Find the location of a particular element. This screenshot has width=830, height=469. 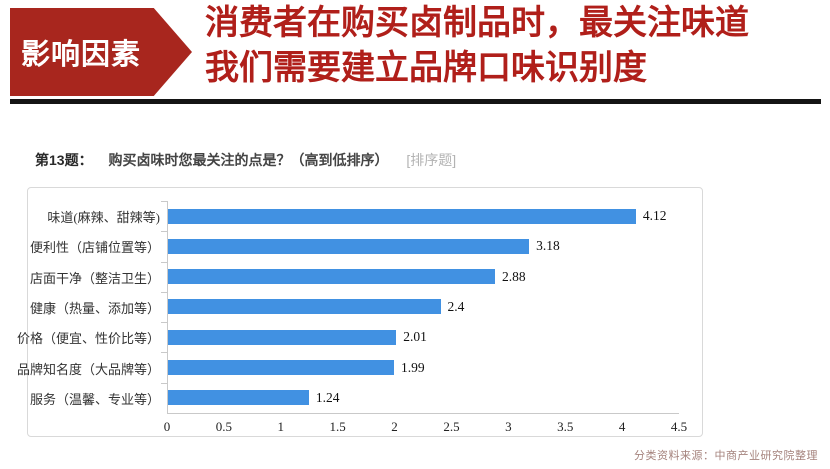

page-title: 消费者在购买卤制品时，最关注味道 我们需要建立品牌口味识别度 is located at coordinates (477, 46).